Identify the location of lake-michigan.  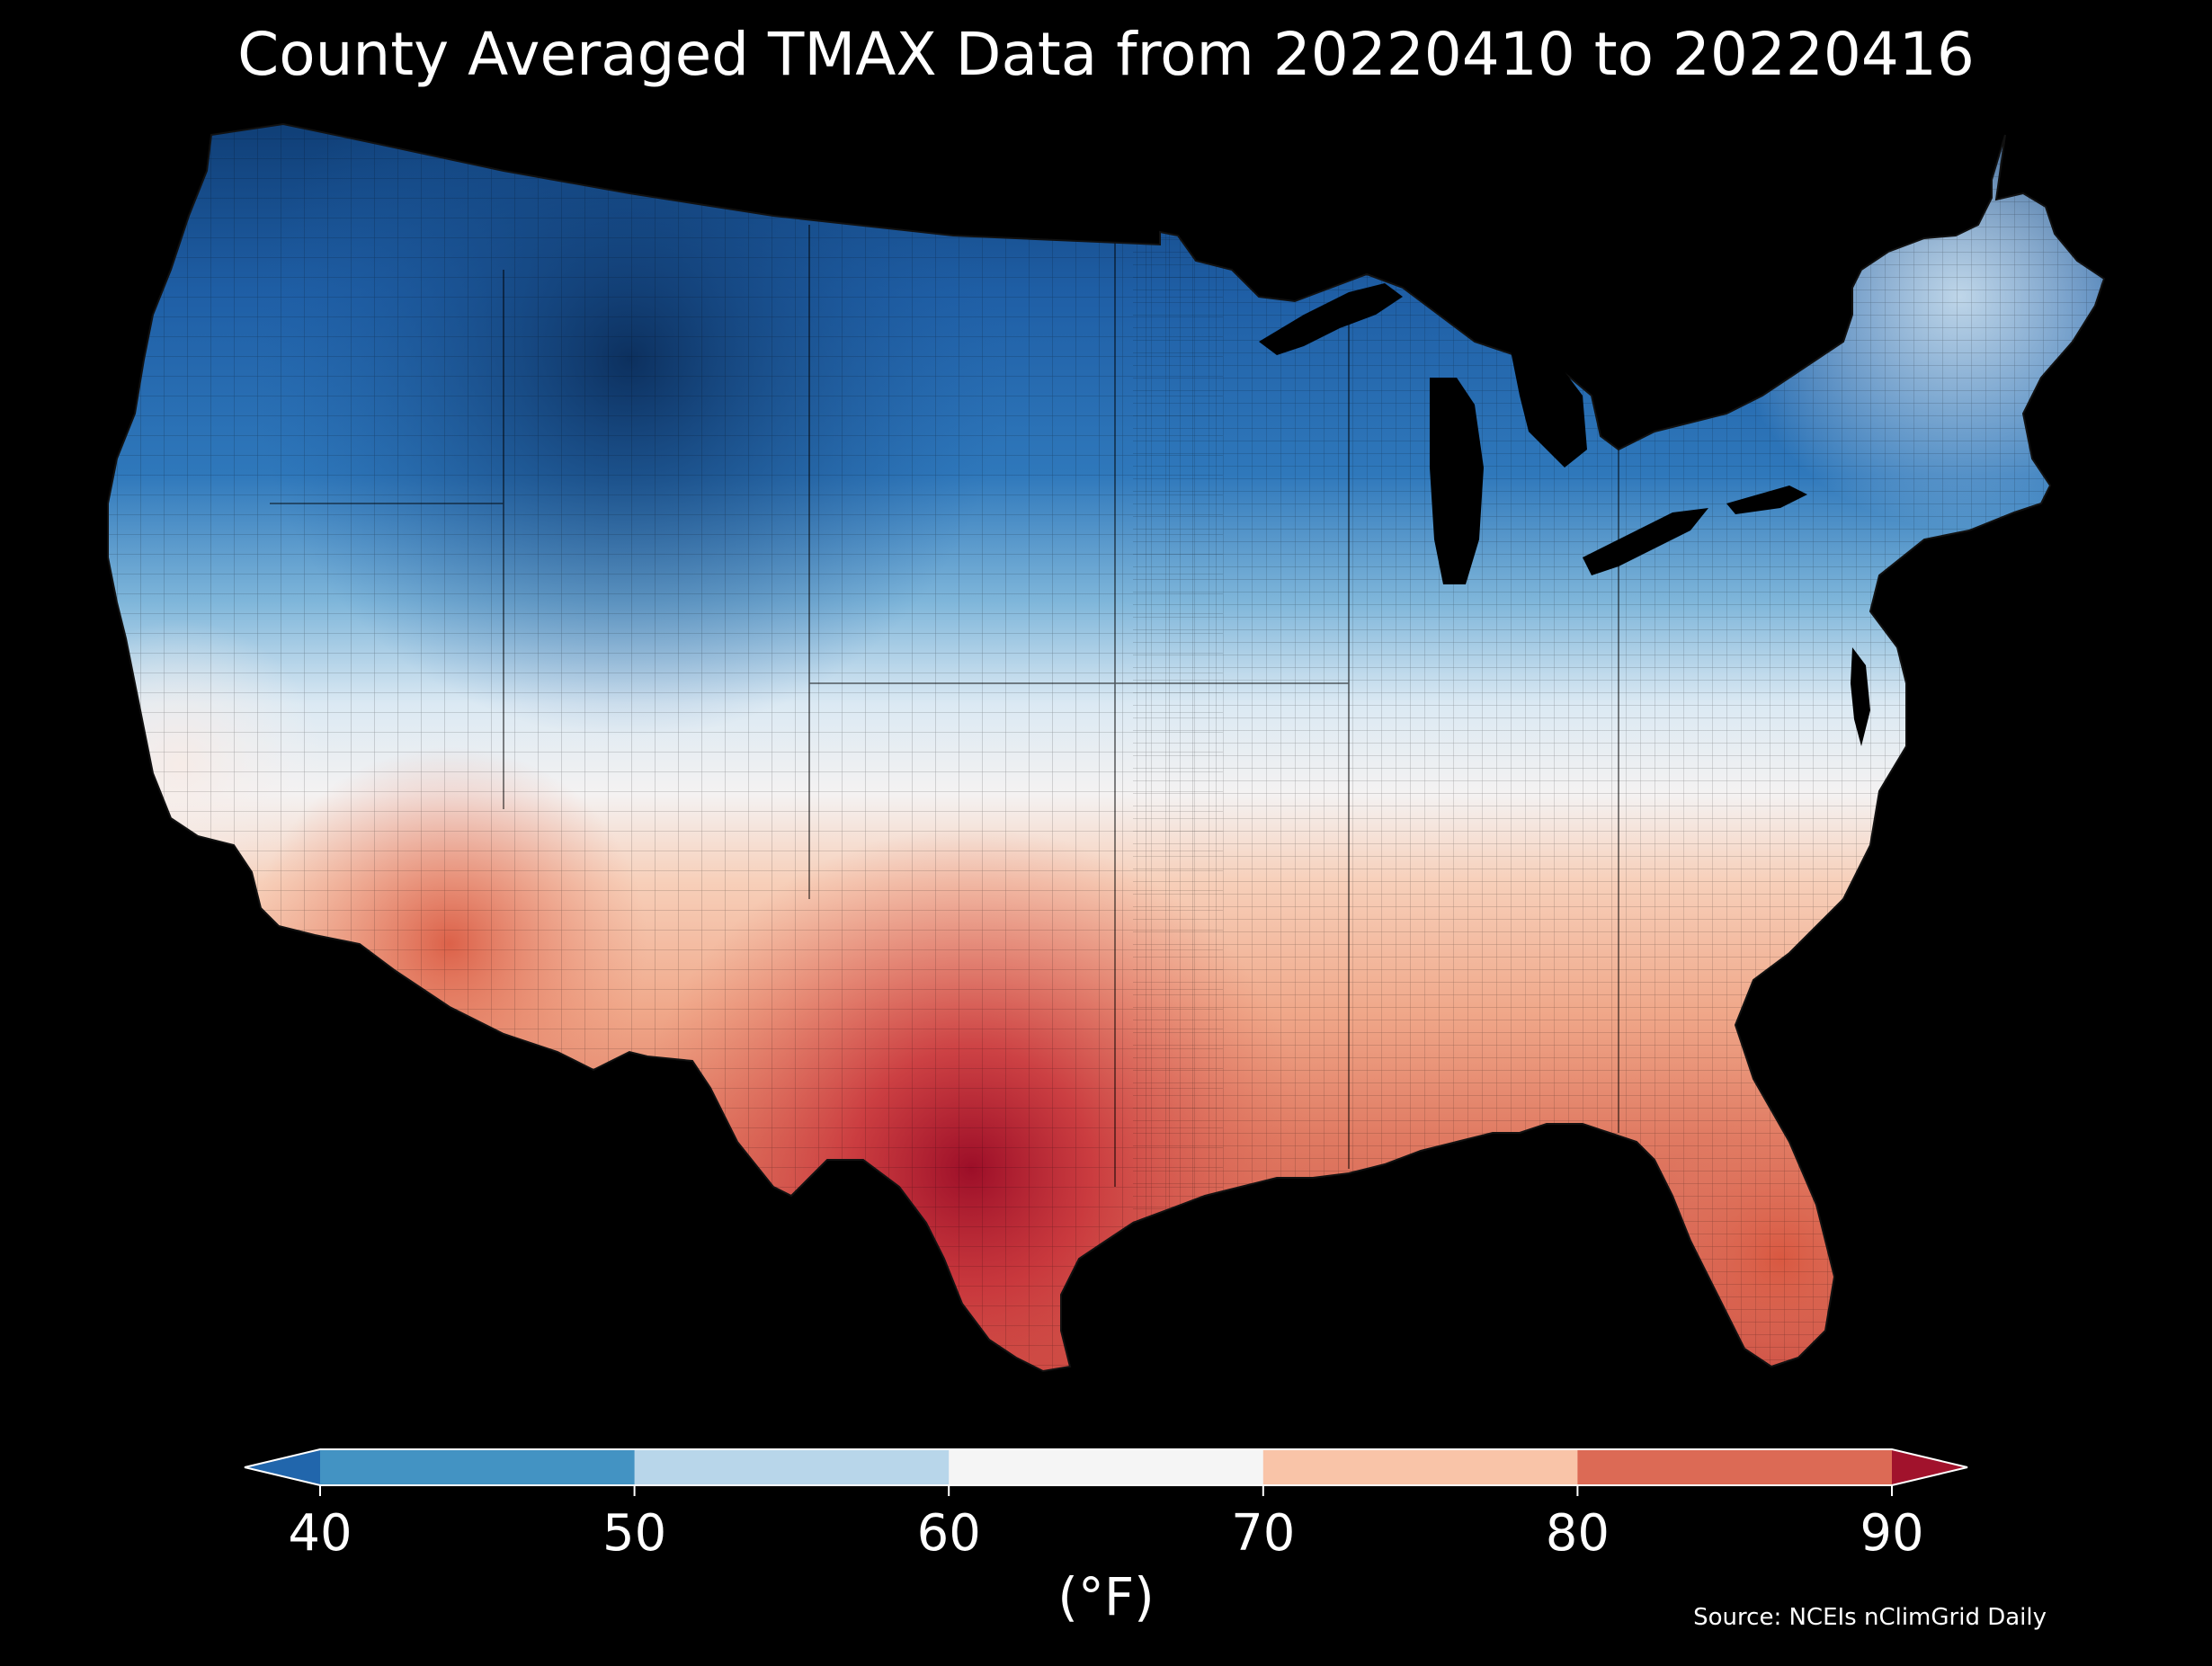
(1457, 481).